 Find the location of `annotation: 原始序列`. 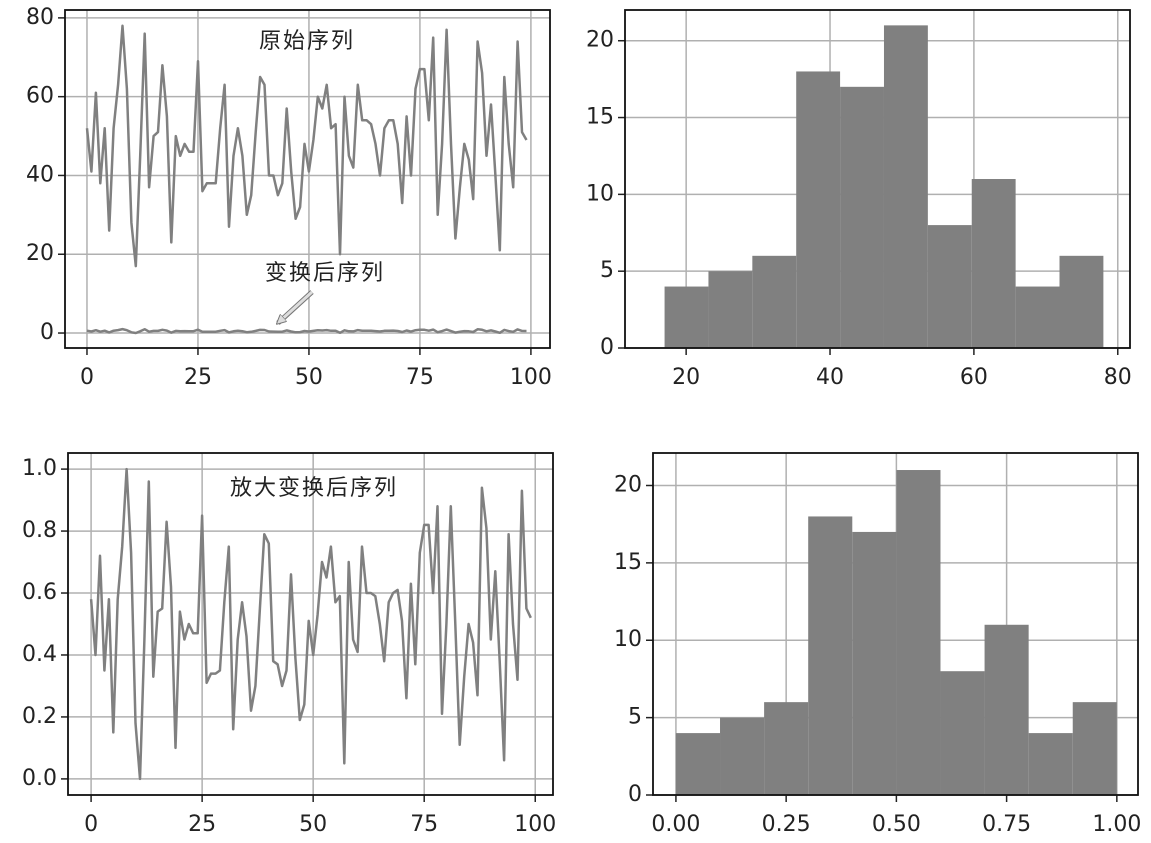

annotation: 原始序列 is located at coordinates (307, 41).